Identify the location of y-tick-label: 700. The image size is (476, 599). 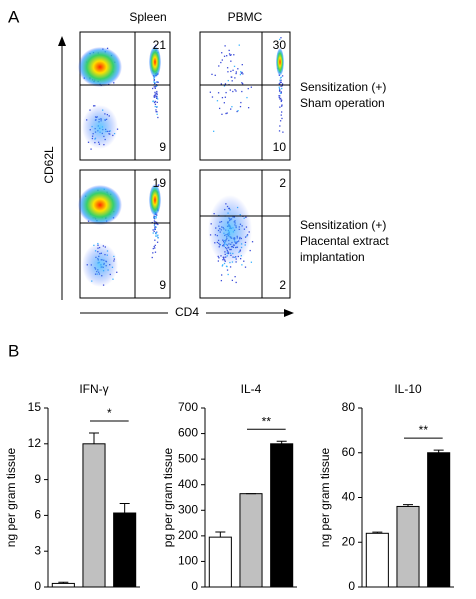
(188, 407).